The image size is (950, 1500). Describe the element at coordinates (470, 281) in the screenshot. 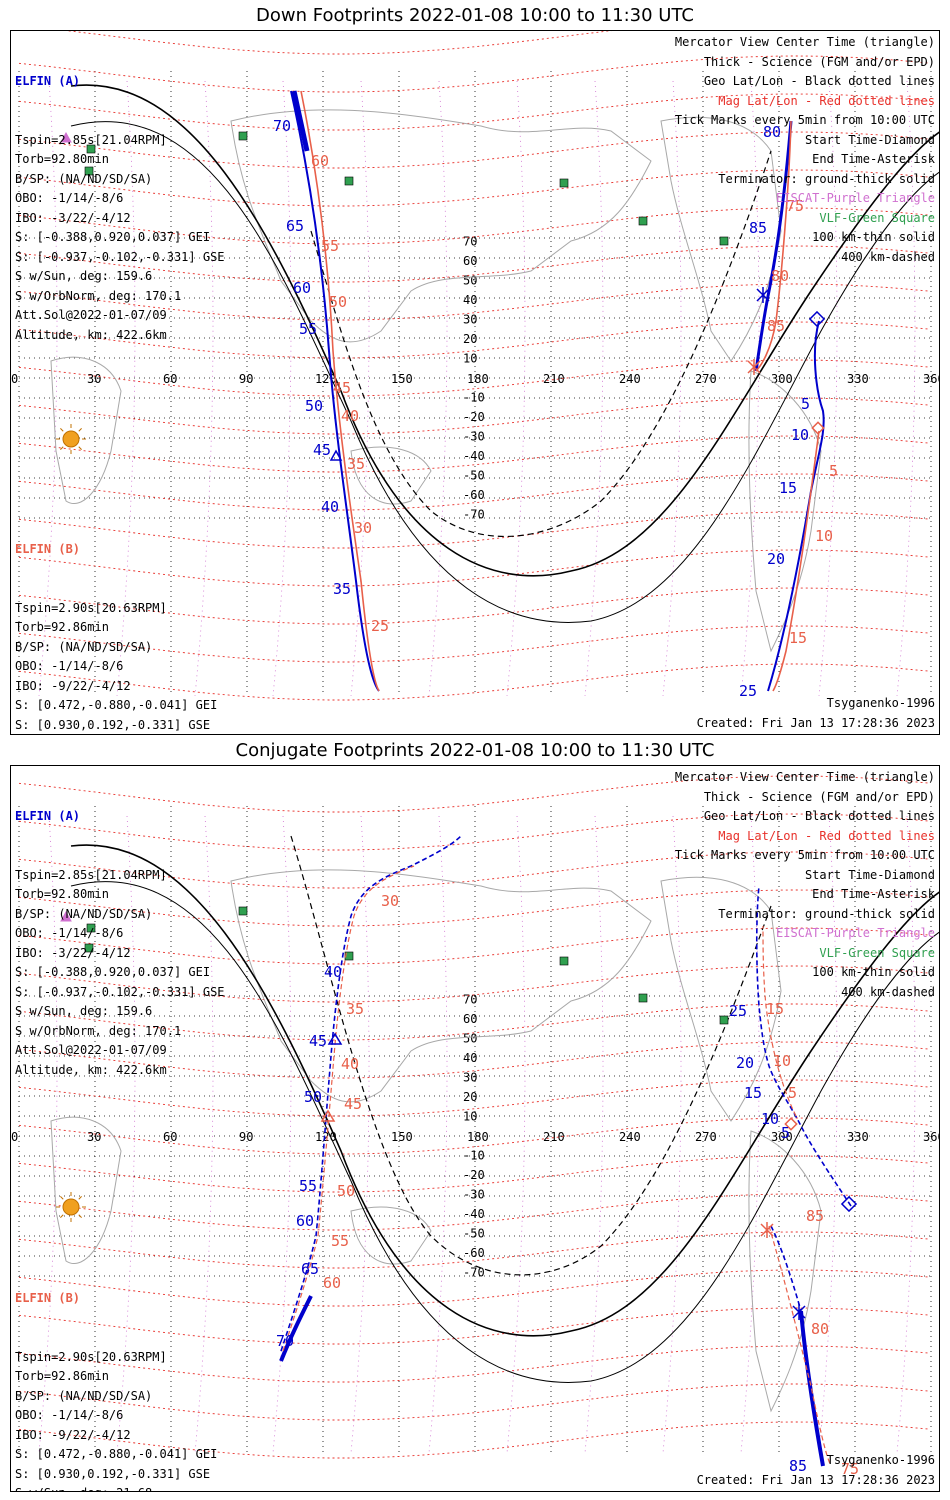

I see `lat-tick-label: 50` at that location.